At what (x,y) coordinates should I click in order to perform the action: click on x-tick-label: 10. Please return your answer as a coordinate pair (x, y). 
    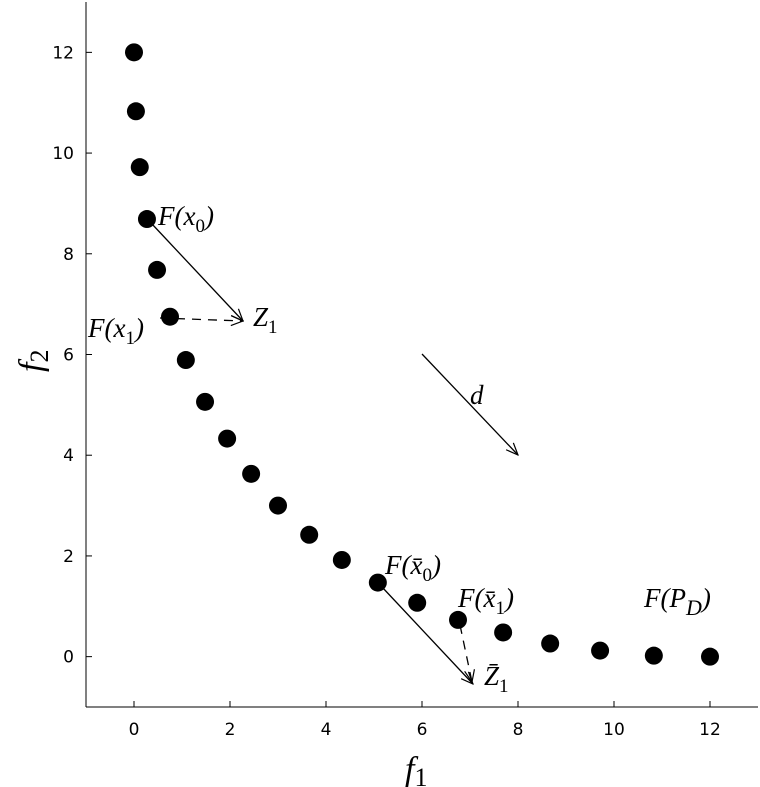
    Looking at the image, I should click on (614, 730).